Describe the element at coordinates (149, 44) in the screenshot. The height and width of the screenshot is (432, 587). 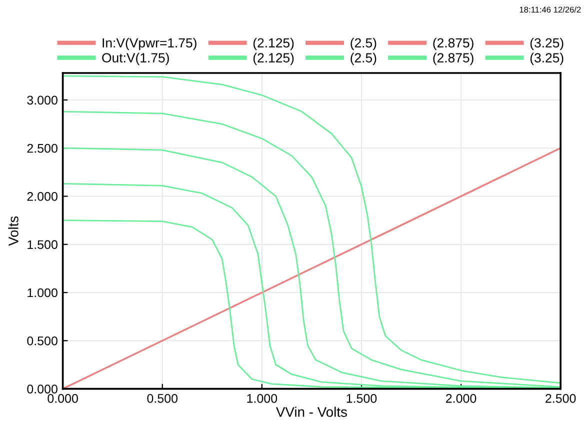
I see `legend-label: In:V(Vpwr=1.75)` at that location.